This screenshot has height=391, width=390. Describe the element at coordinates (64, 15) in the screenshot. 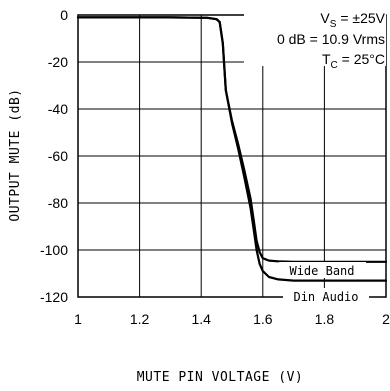

I see `y-tick-label: 0` at that location.